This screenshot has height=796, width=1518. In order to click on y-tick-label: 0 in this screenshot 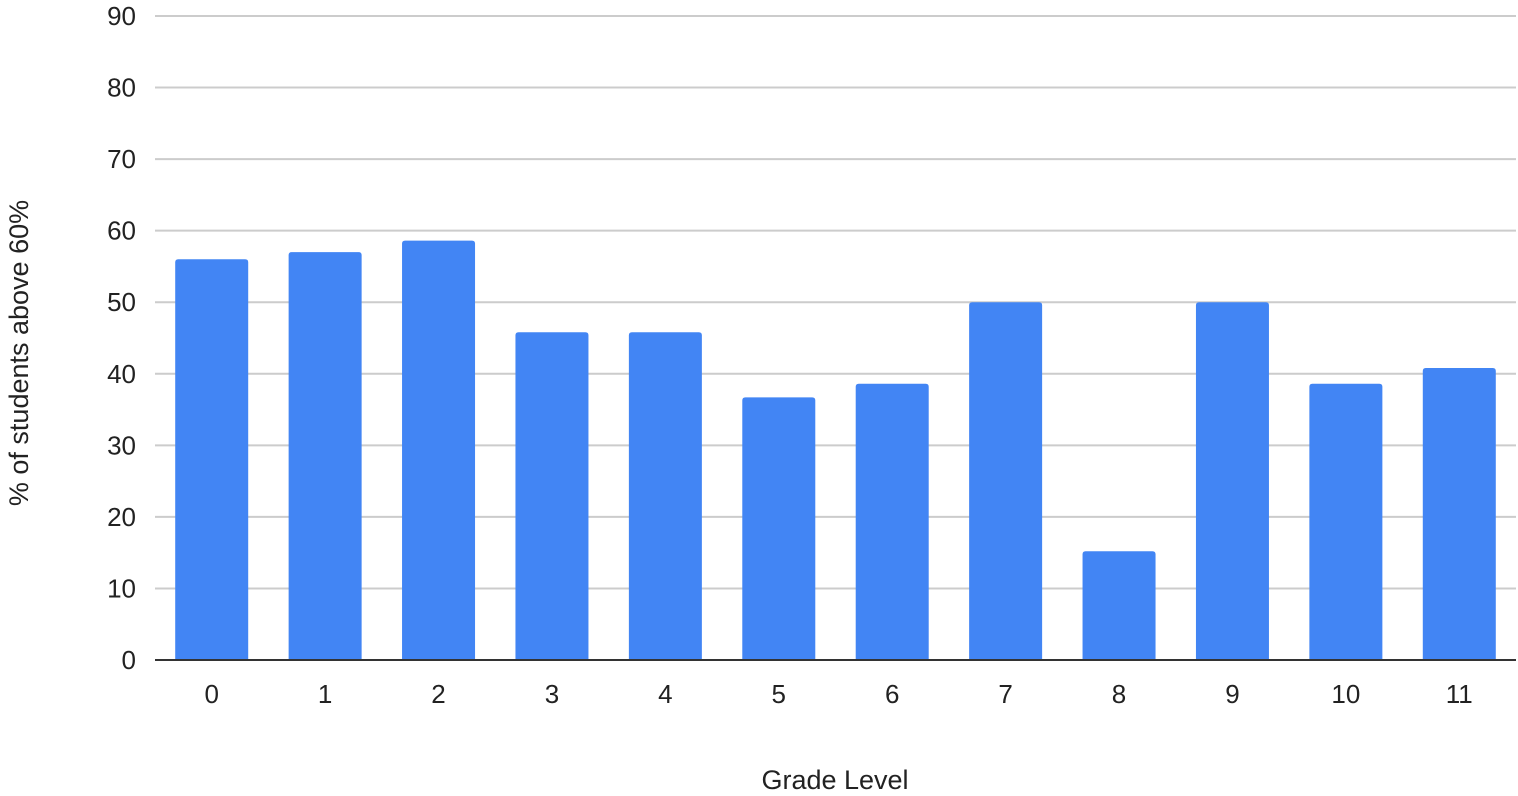, I will do `click(129, 660)`.